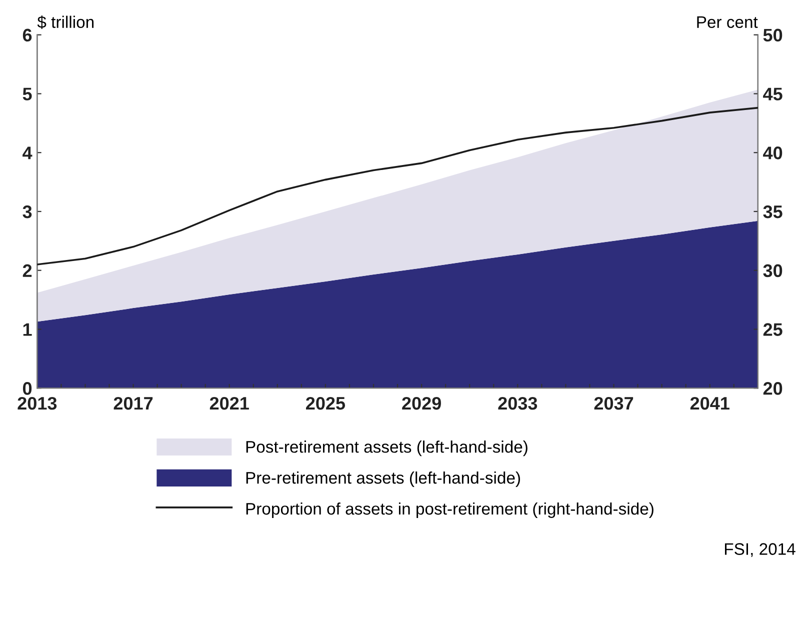 The height and width of the screenshot is (622, 808). I want to click on y-tick-label: 6, so click(27, 35).